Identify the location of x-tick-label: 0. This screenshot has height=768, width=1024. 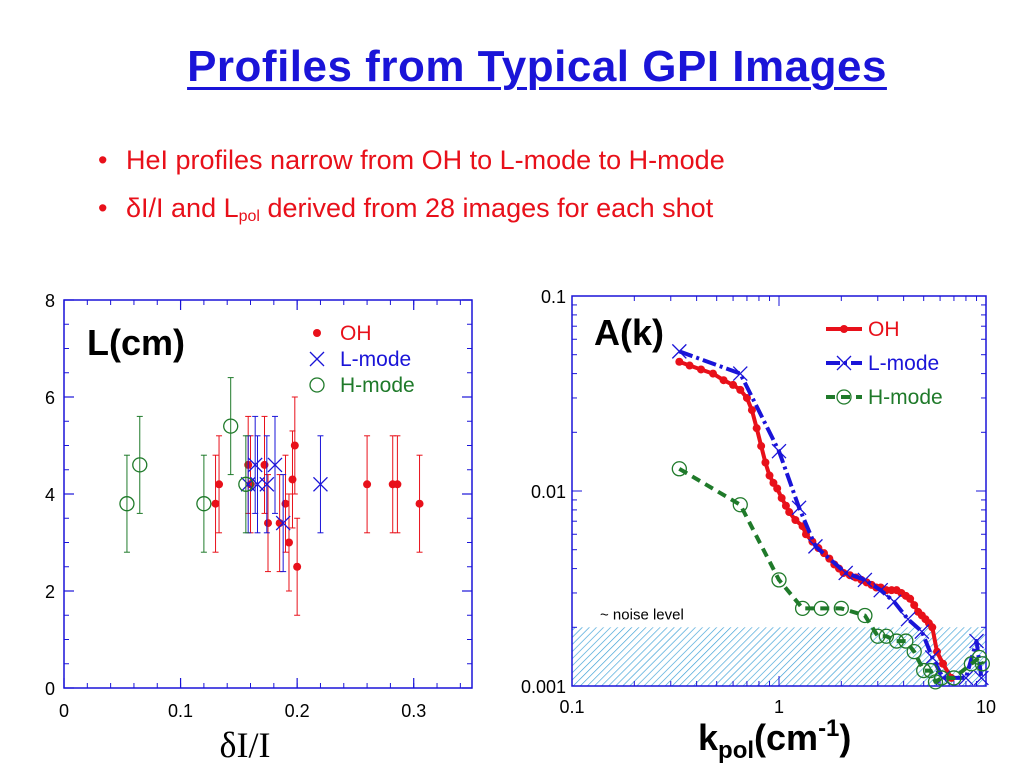
(64, 711).